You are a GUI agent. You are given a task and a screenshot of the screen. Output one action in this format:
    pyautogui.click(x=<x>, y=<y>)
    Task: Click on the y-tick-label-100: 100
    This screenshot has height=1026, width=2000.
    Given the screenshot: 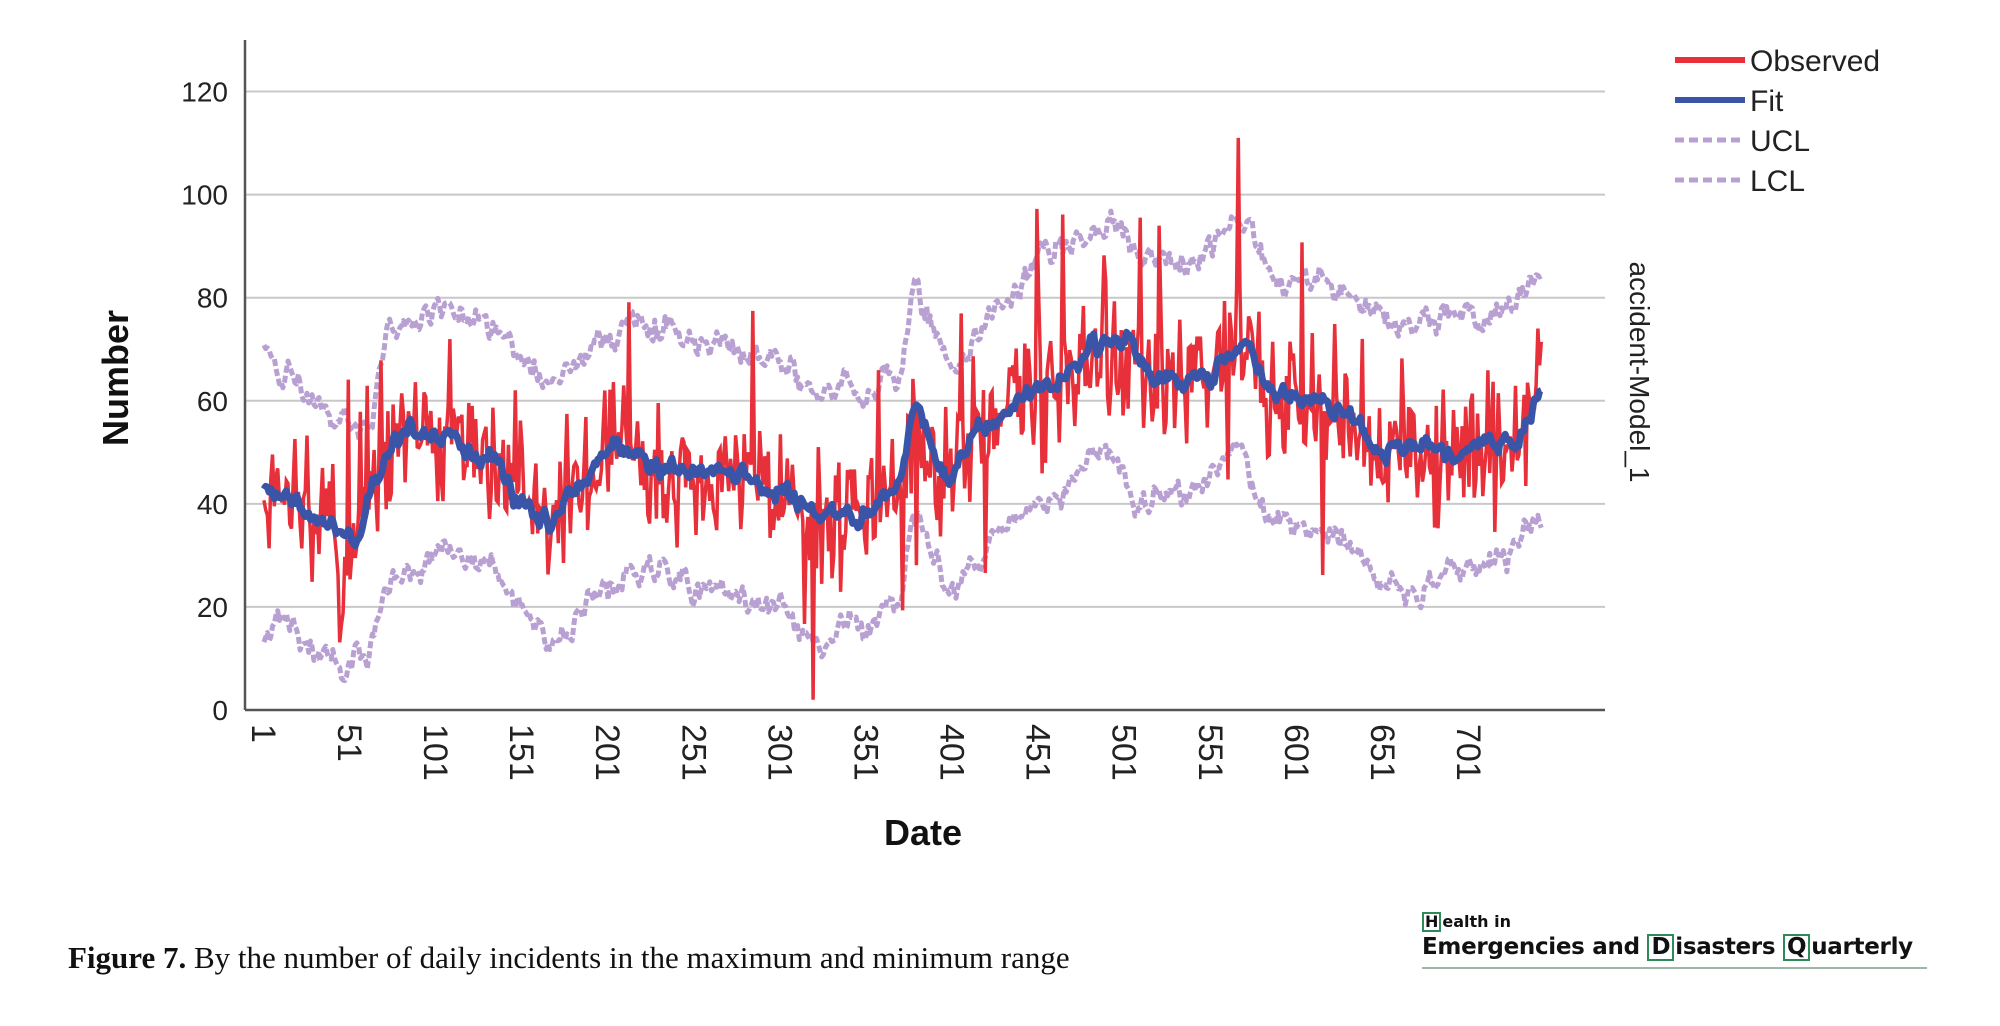 What is the action you would take?
    pyautogui.click(x=204, y=195)
    